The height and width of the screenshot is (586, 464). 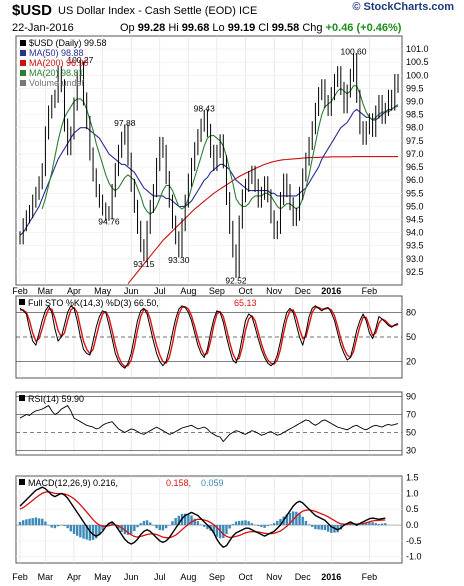 What do you see at coordinates (412, 493) in the screenshot?
I see `macd-y-tick: 1.0` at bounding box center [412, 493].